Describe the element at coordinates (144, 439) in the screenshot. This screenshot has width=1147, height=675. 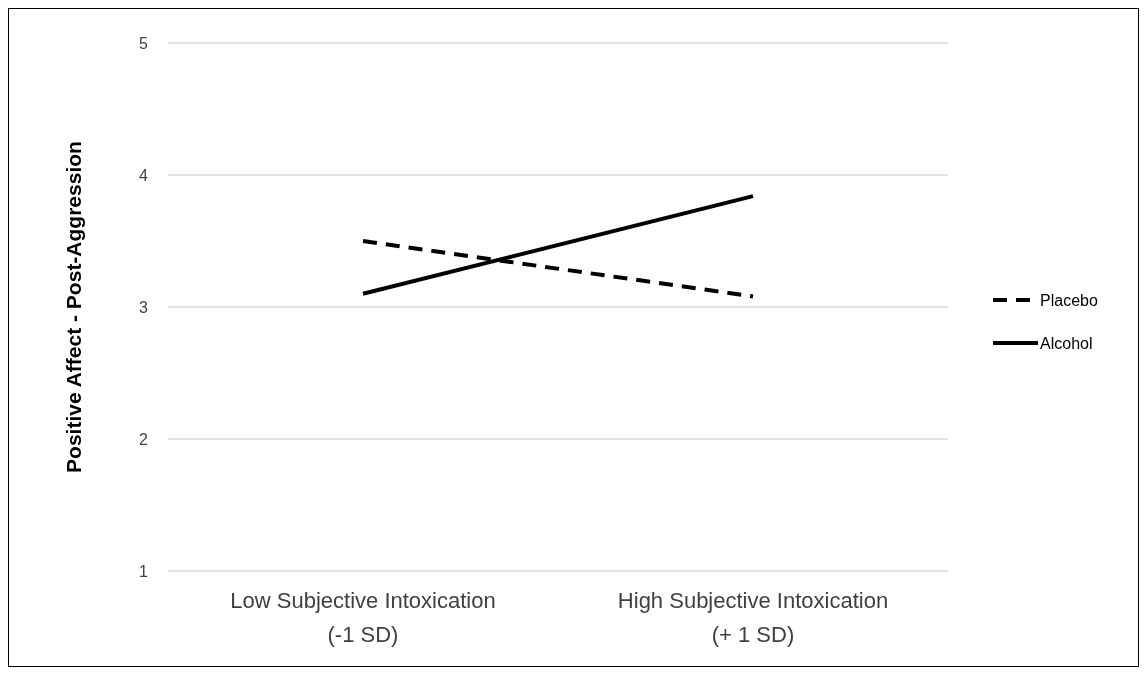
I see `y-tick-label: 2` at that location.